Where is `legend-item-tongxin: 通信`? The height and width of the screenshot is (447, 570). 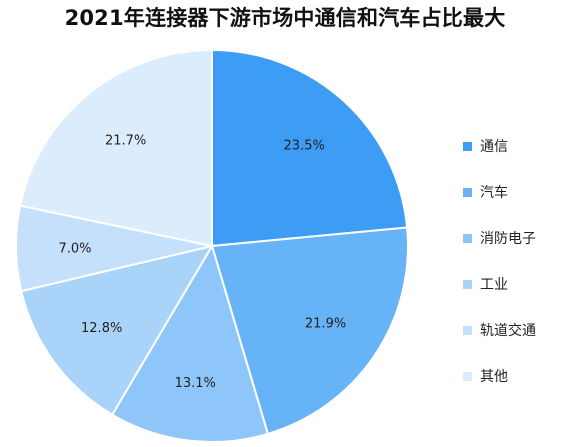 legend-item-tongxin: 通信 is located at coordinates (515, 146).